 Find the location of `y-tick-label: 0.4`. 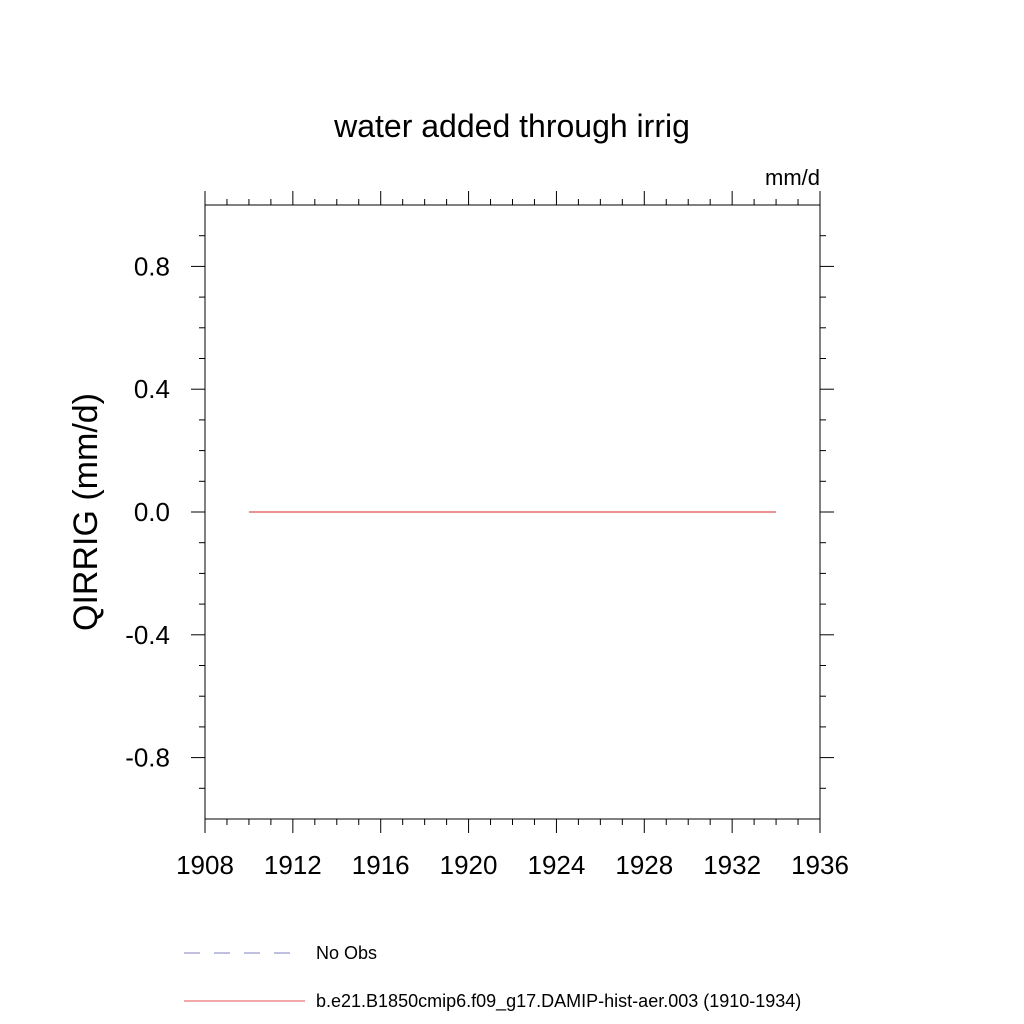

y-tick-label: 0.4 is located at coordinates (152, 389).